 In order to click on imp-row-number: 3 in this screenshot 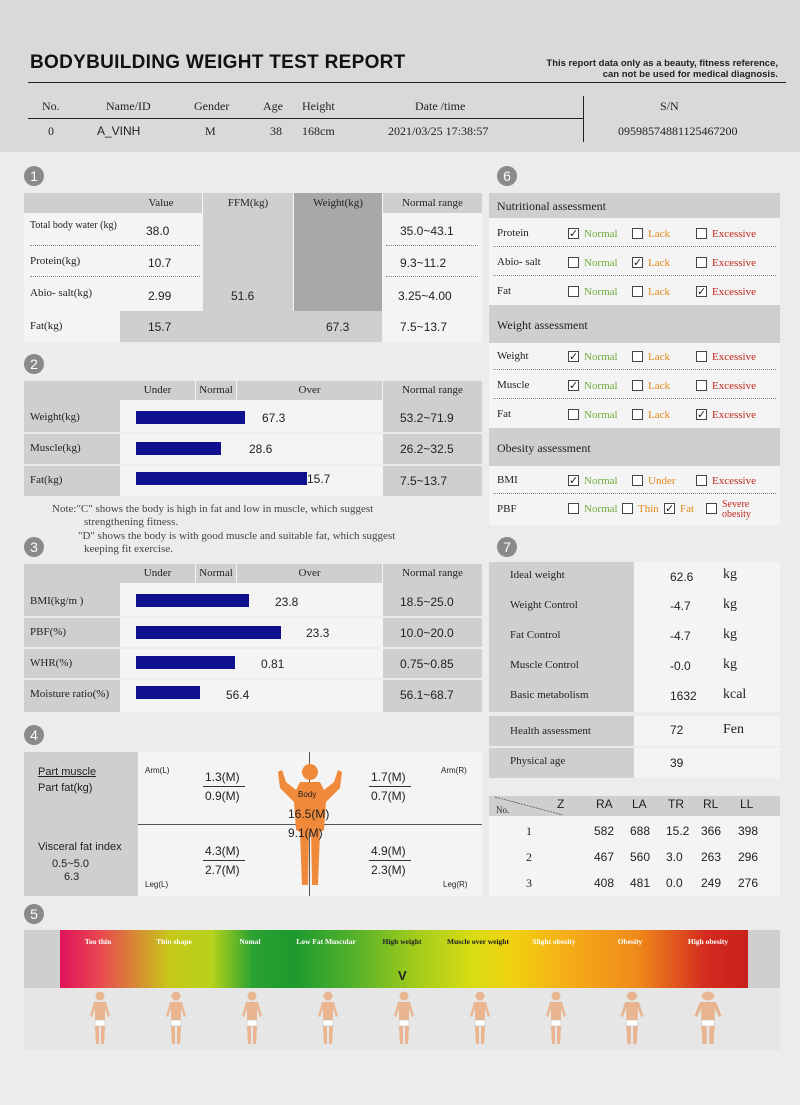, I will do `click(529, 883)`.